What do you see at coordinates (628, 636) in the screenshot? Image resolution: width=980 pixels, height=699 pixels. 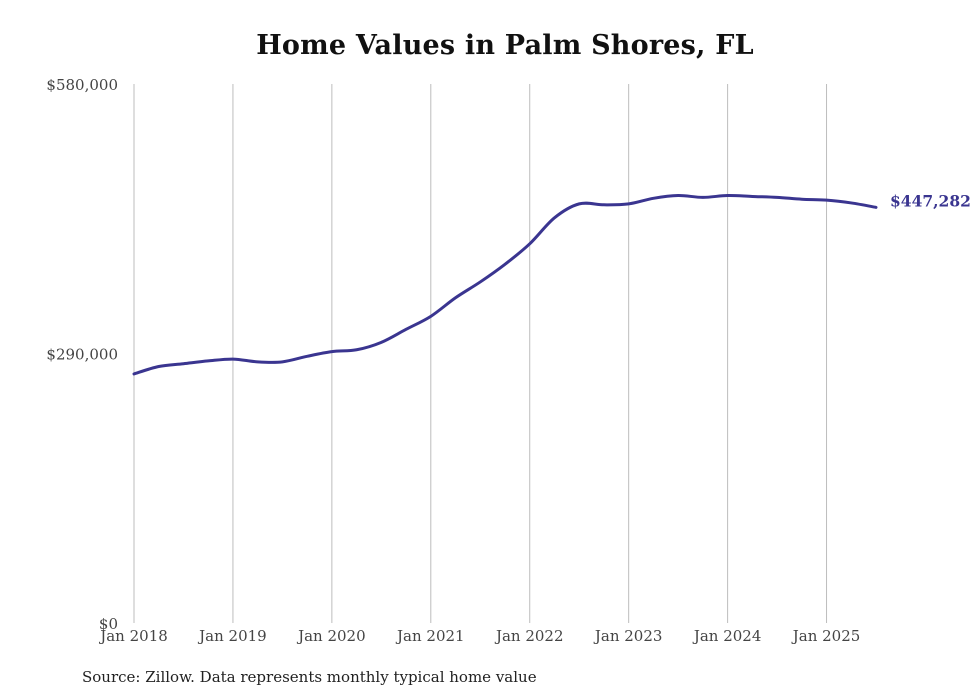 I see `x-tick-label: Jan 2023` at bounding box center [628, 636].